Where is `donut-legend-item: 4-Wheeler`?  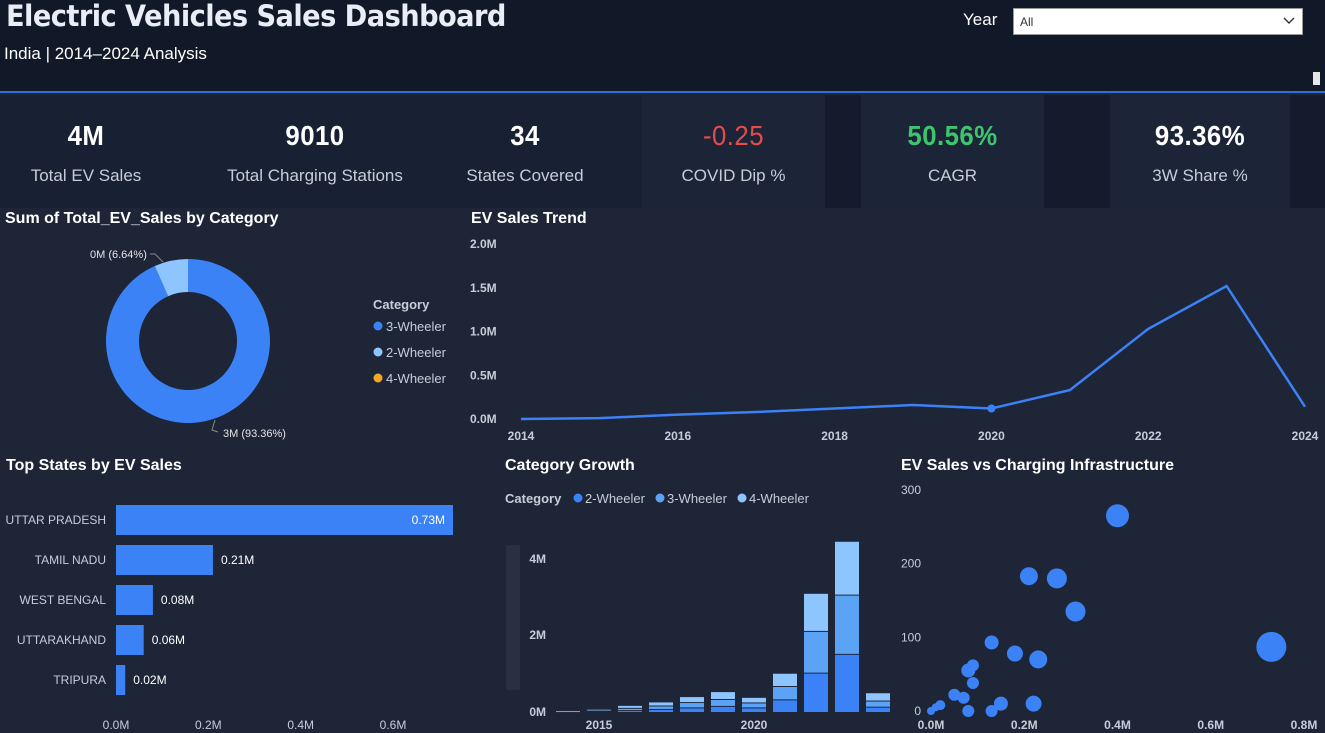
donut-legend-item: 4-Wheeler is located at coordinates (410, 378).